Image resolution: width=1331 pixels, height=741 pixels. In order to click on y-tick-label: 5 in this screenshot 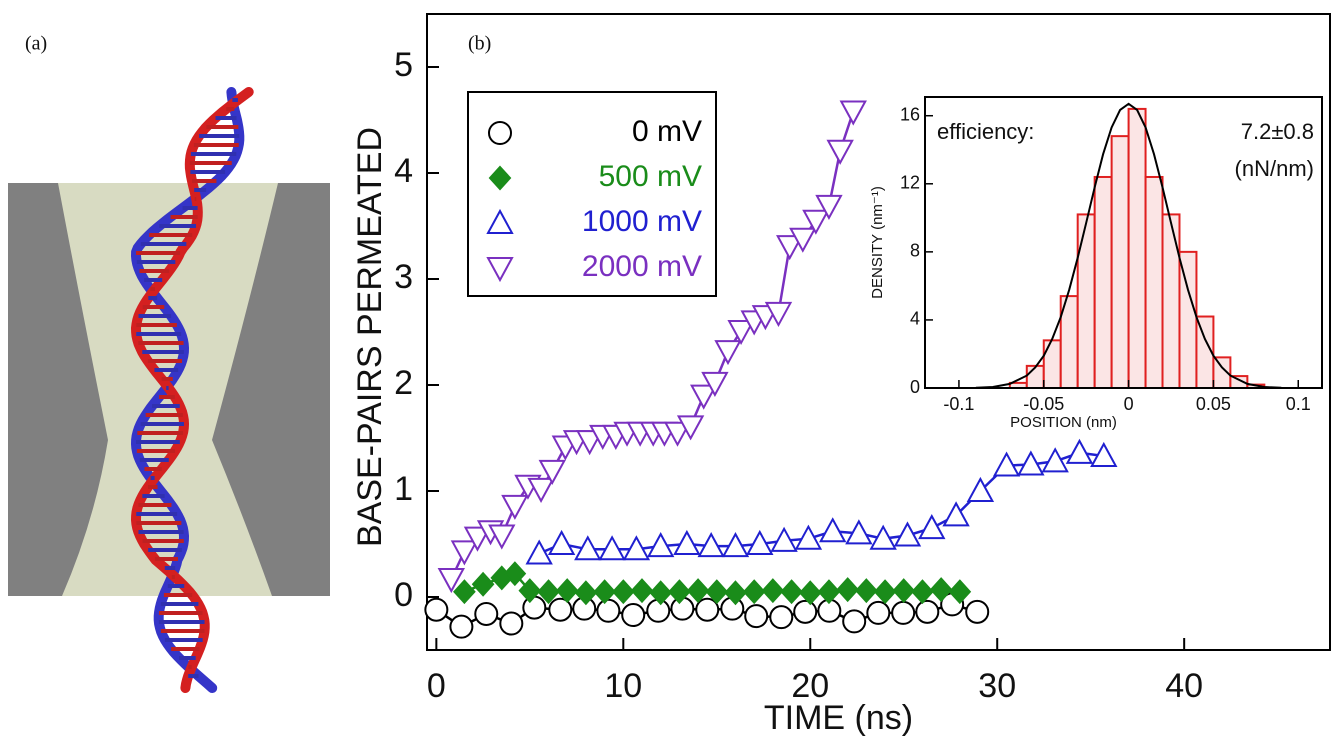, I will do `click(403, 65)`.